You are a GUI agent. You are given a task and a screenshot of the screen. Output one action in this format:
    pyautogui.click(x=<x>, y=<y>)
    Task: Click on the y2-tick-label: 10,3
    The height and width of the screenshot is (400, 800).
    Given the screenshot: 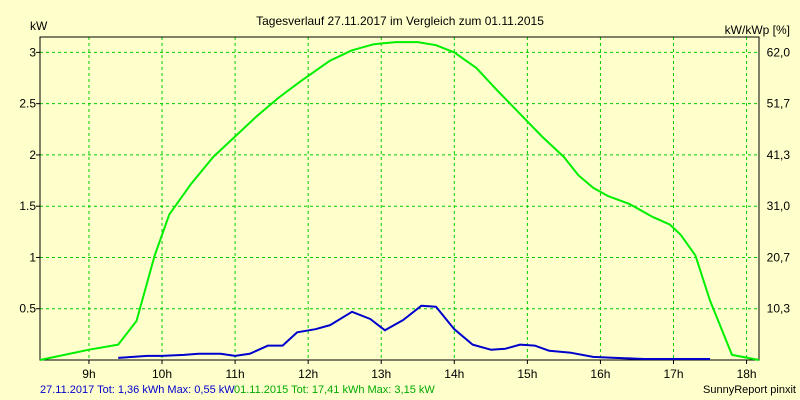 What is the action you would take?
    pyautogui.click(x=779, y=309)
    